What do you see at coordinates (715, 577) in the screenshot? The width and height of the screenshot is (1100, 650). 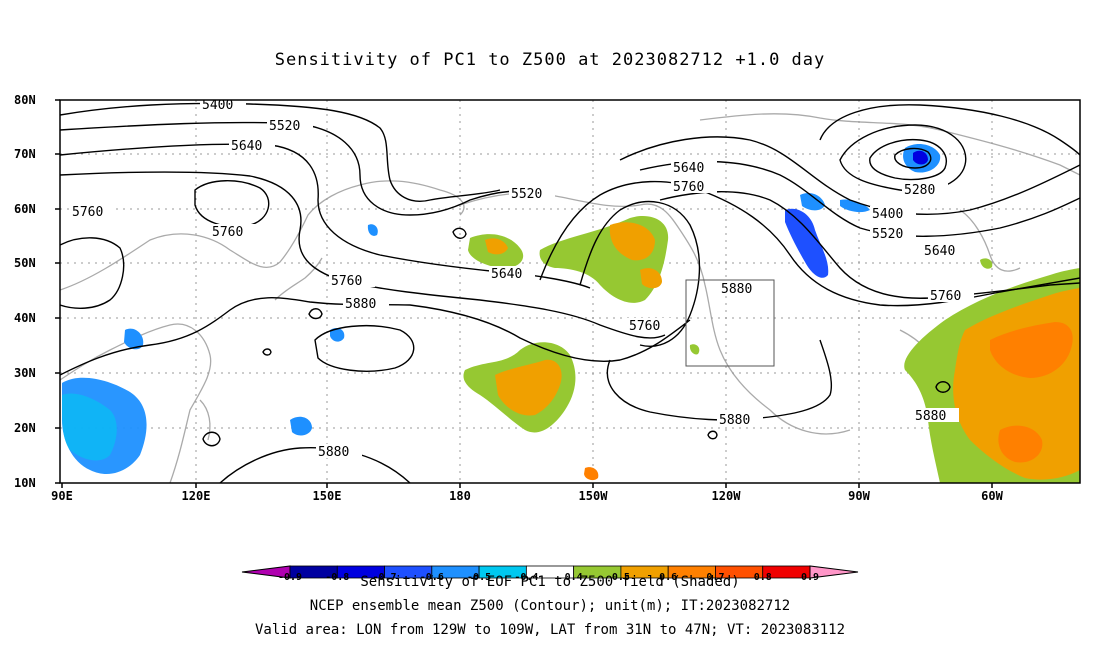 I see `colorbar-label: 0.7` at bounding box center [715, 577].